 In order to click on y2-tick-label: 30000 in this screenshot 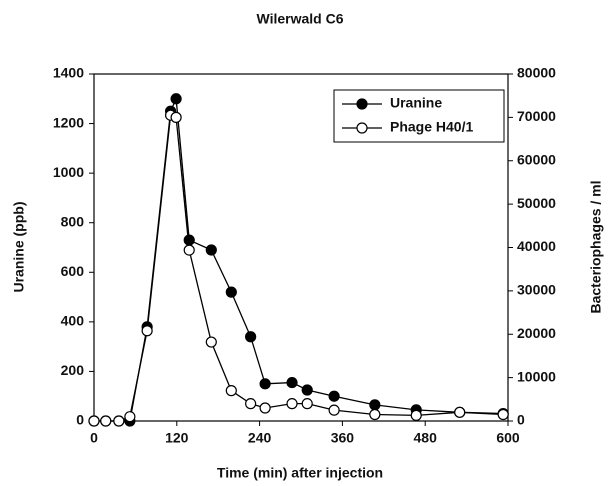, I will do `click(536, 290)`.